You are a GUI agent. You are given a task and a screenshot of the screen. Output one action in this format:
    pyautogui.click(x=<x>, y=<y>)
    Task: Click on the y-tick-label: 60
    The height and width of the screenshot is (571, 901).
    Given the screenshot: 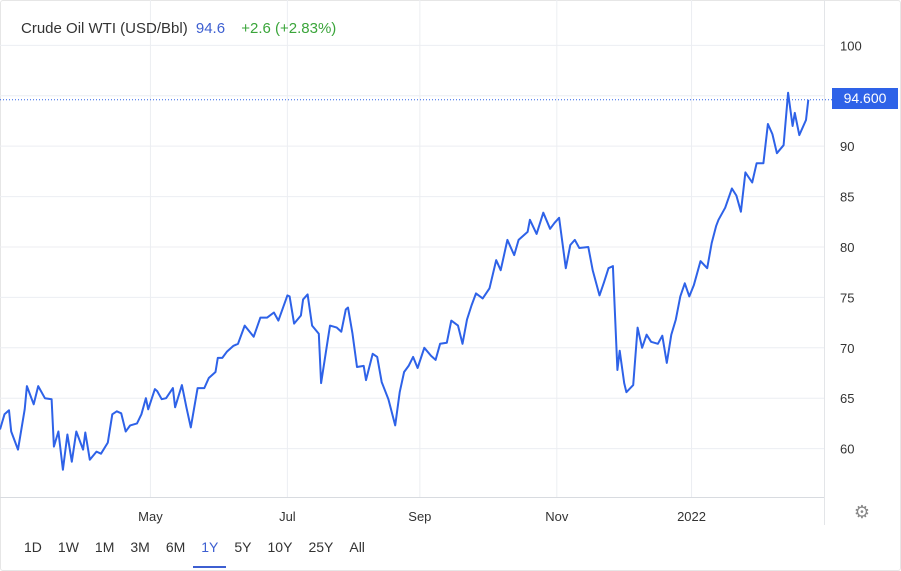 What is the action you would take?
    pyautogui.click(x=847, y=449)
    